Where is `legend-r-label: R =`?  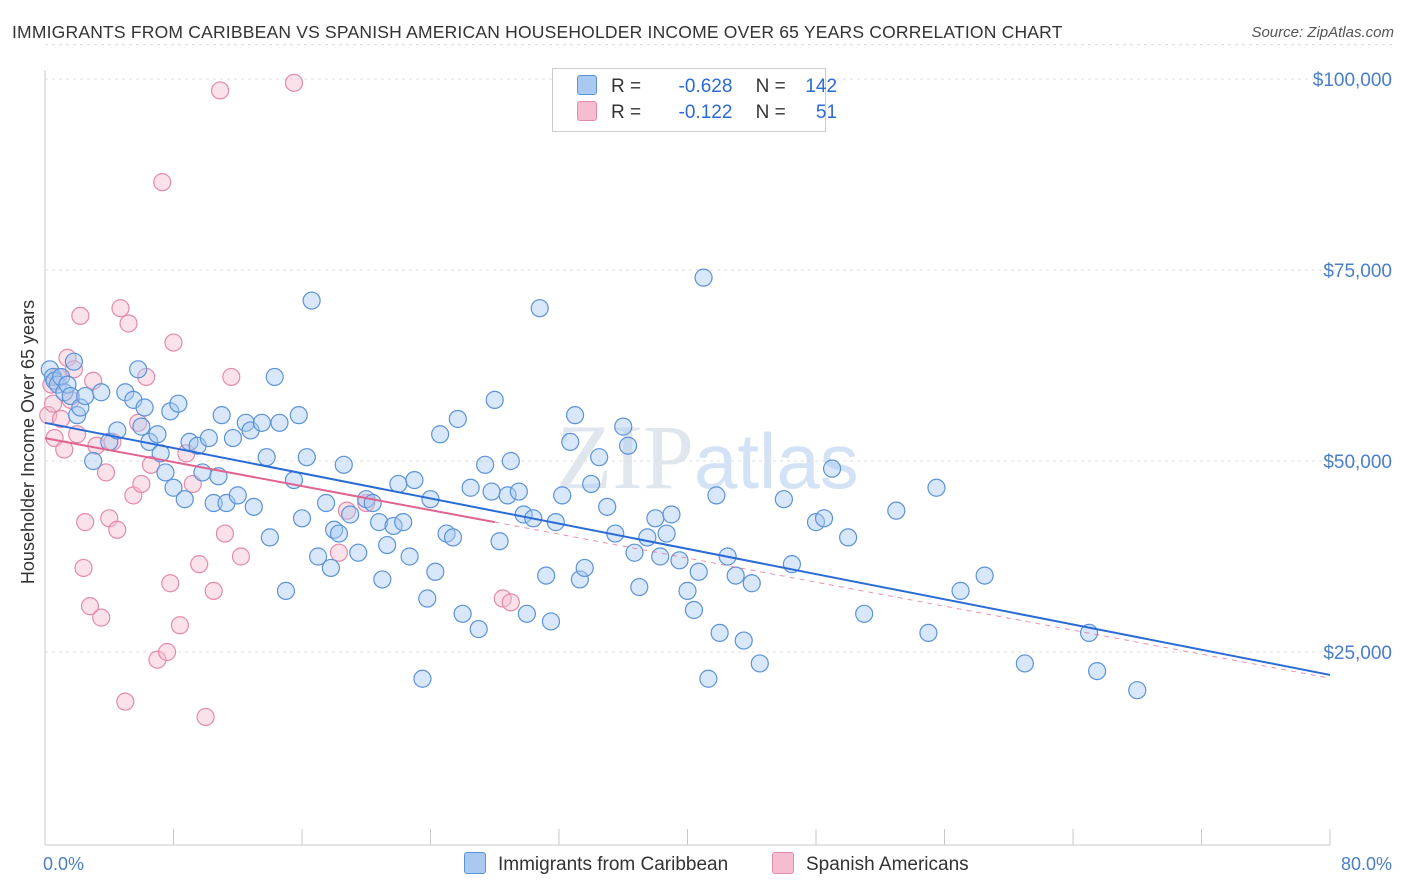 legend-r-label: R = is located at coordinates (626, 112).